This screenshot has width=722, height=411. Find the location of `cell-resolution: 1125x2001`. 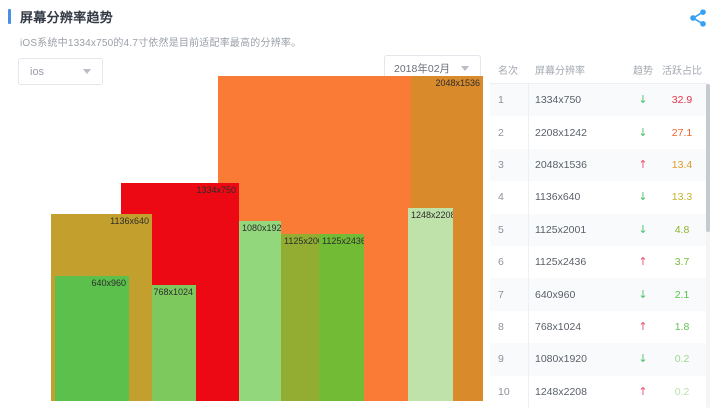

cell-resolution: 1125x2001 is located at coordinates (561, 229).